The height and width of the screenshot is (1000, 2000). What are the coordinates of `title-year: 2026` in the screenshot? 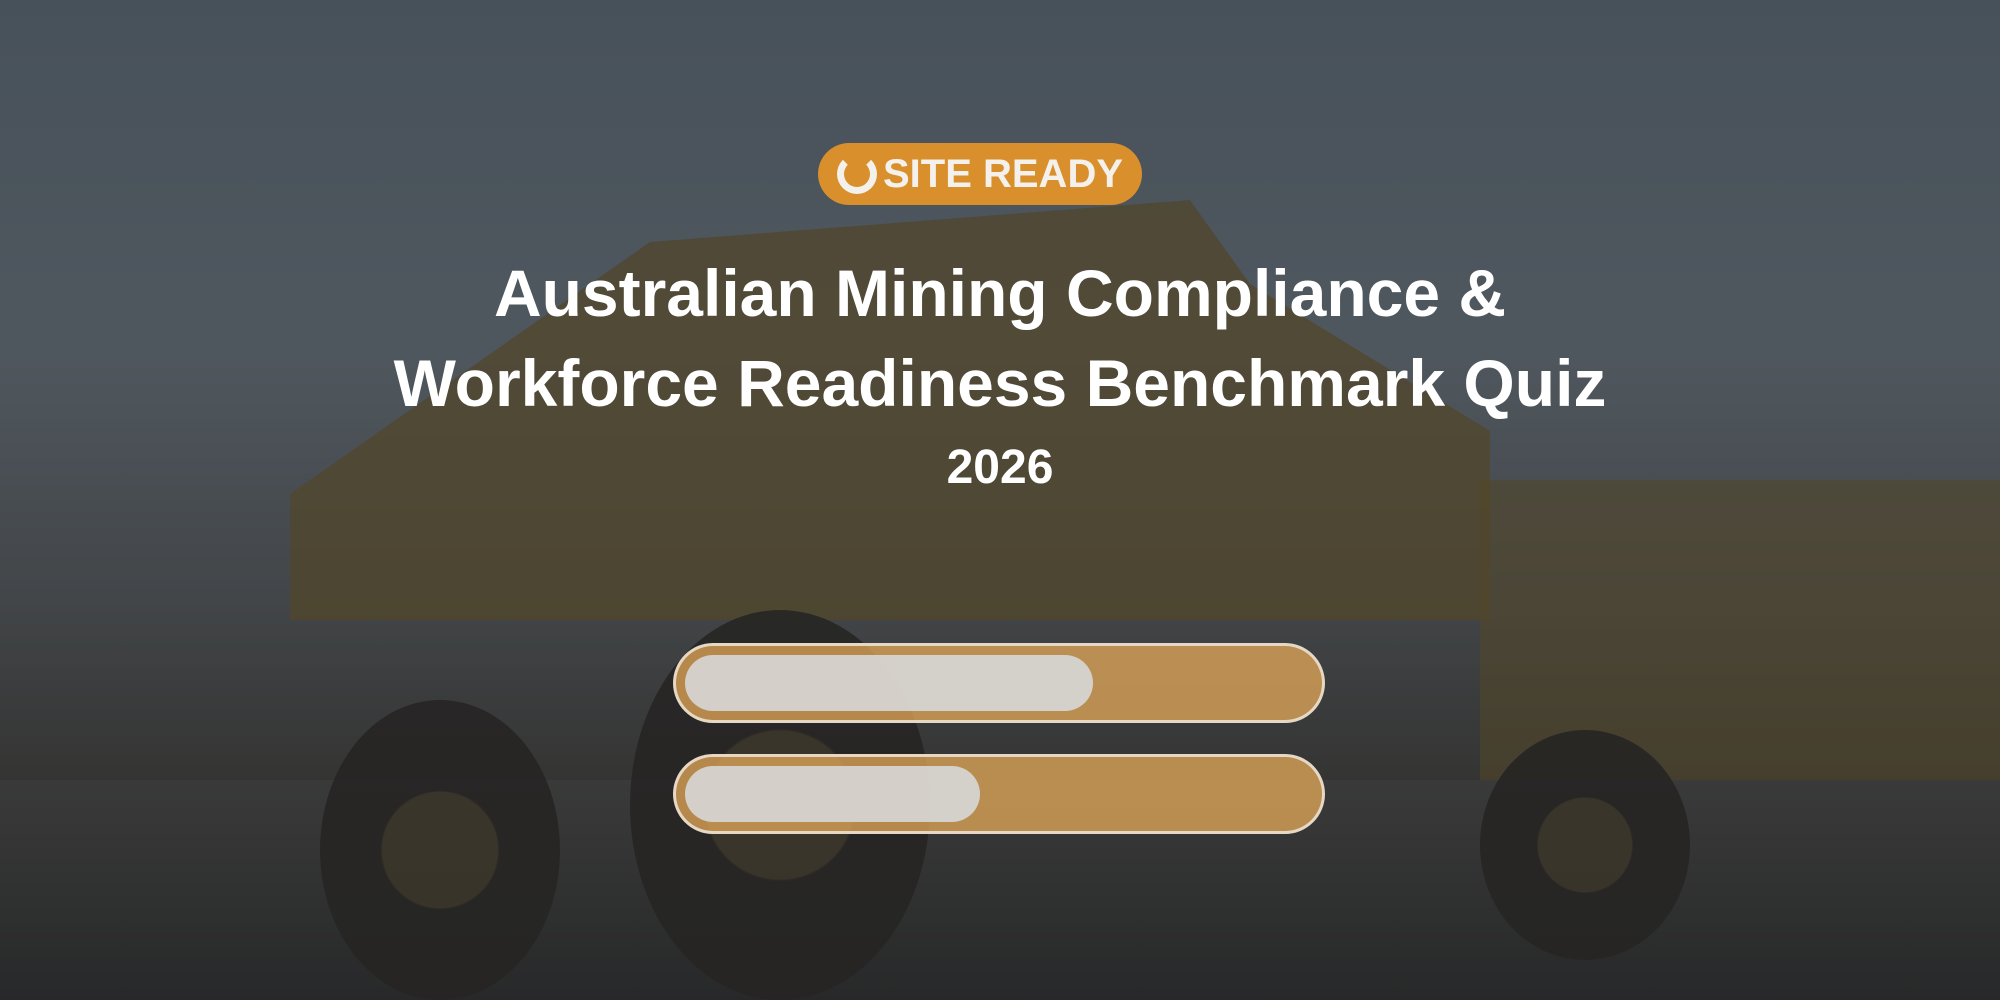 It's located at (1000, 467).